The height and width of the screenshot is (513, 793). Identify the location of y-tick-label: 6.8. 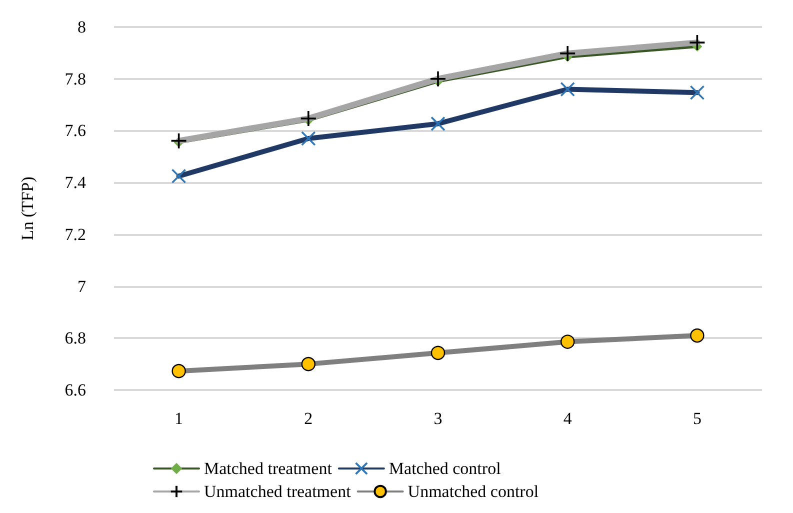
(75, 338).